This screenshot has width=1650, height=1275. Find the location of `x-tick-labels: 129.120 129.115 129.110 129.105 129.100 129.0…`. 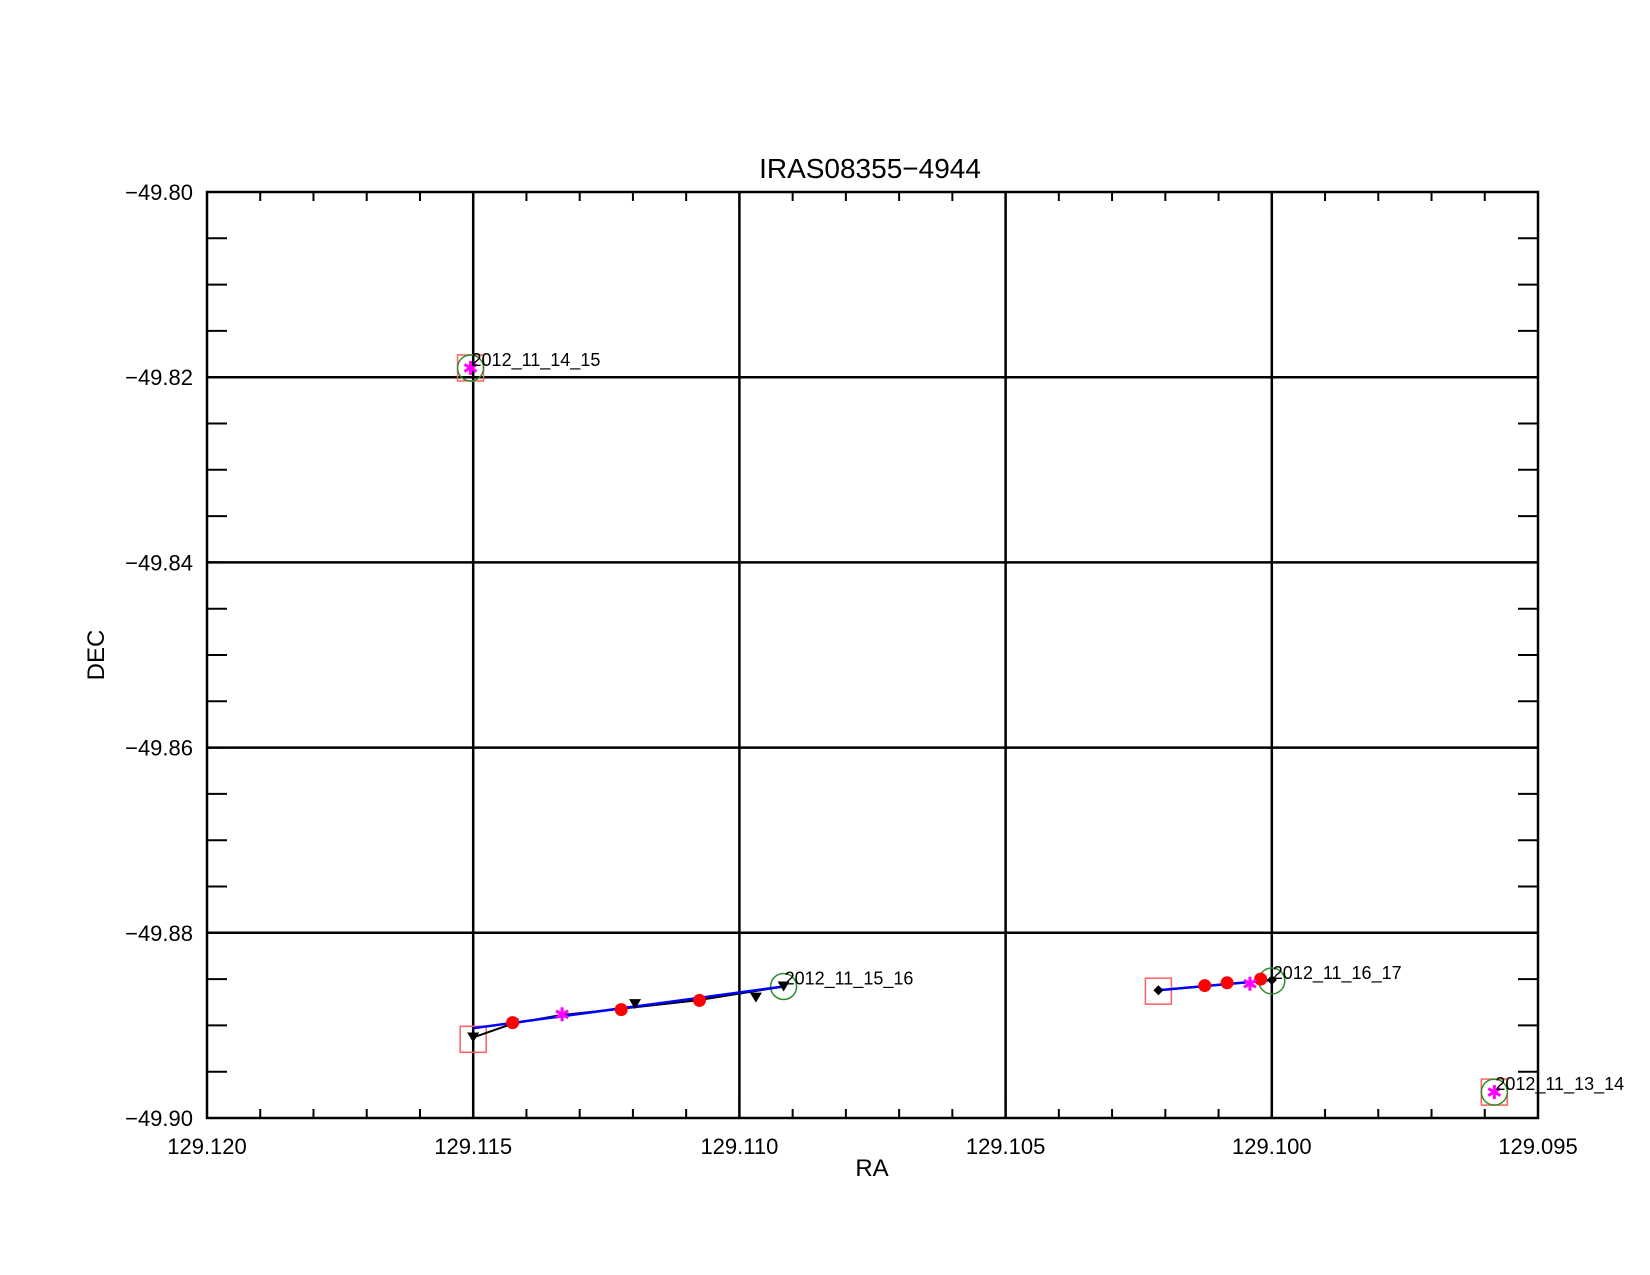

x-tick-labels: 129.120 129.115 129.110 129.105 129.100 129.0… is located at coordinates (872, 1146).